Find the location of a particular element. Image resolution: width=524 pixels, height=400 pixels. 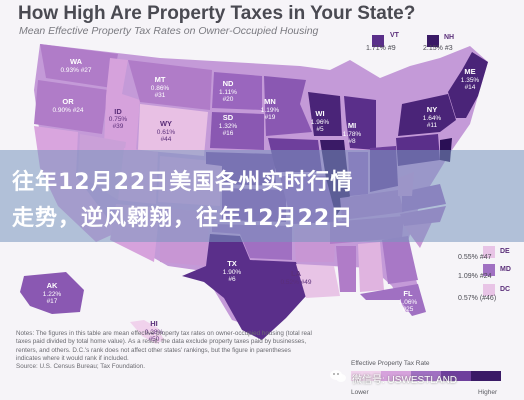

mt-value: 0.86% is located at coordinates (160, 88).